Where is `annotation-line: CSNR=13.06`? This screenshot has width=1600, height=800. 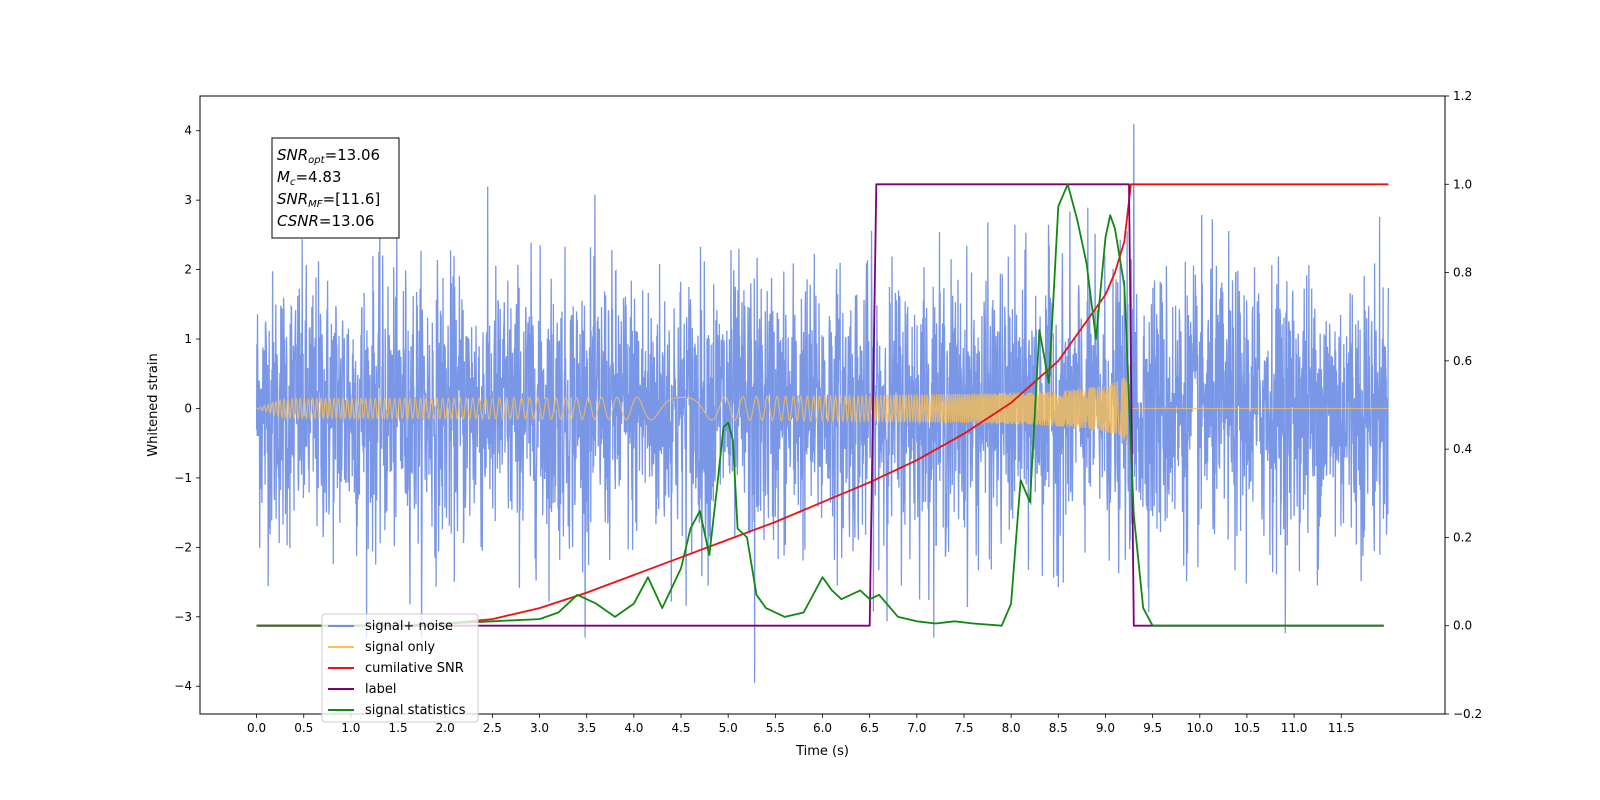 annotation-line: CSNR=13.06 is located at coordinates (325, 221).